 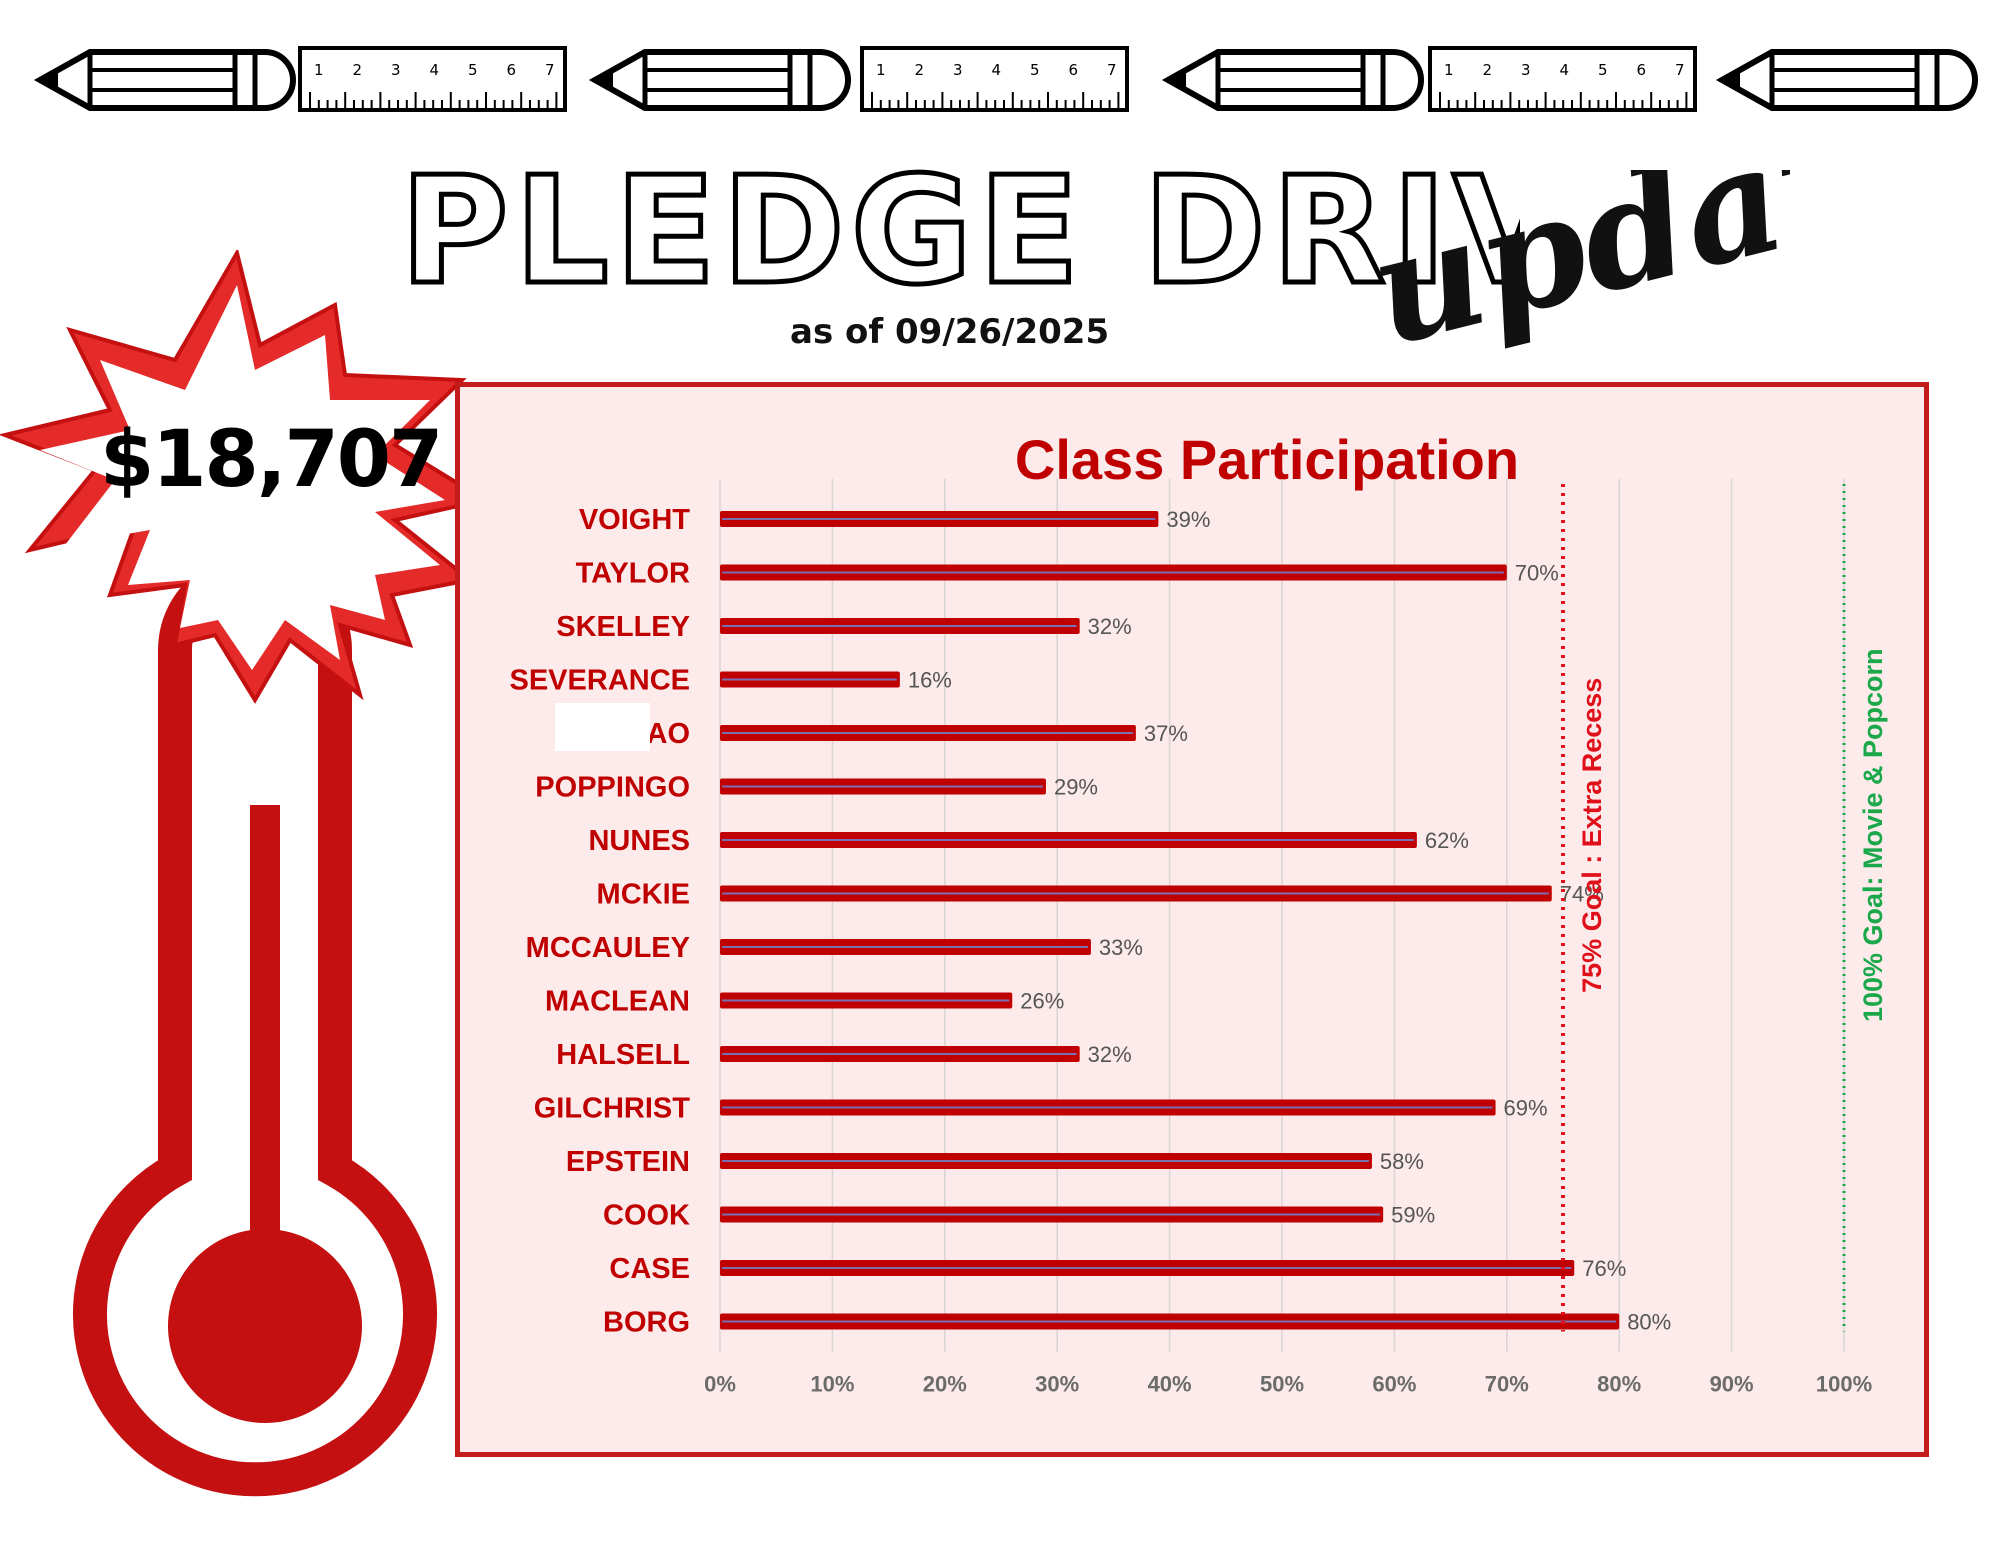 I want to click on data-label: 26%, so click(x=1042, y=1001).